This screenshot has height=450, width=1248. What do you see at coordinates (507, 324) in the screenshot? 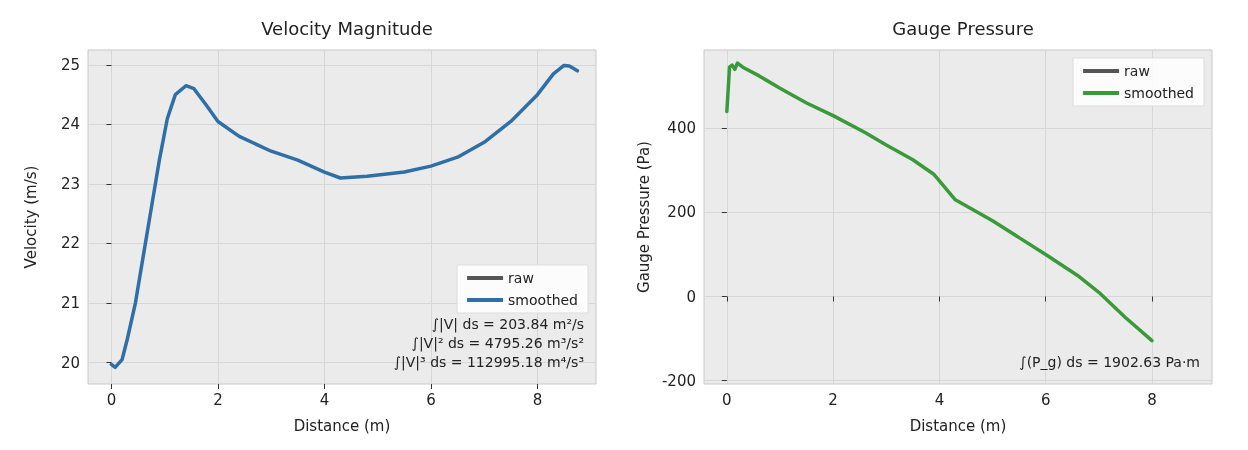
I see `annotation: ∫|V| ds = 203.84 m²/s` at bounding box center [507, 324].